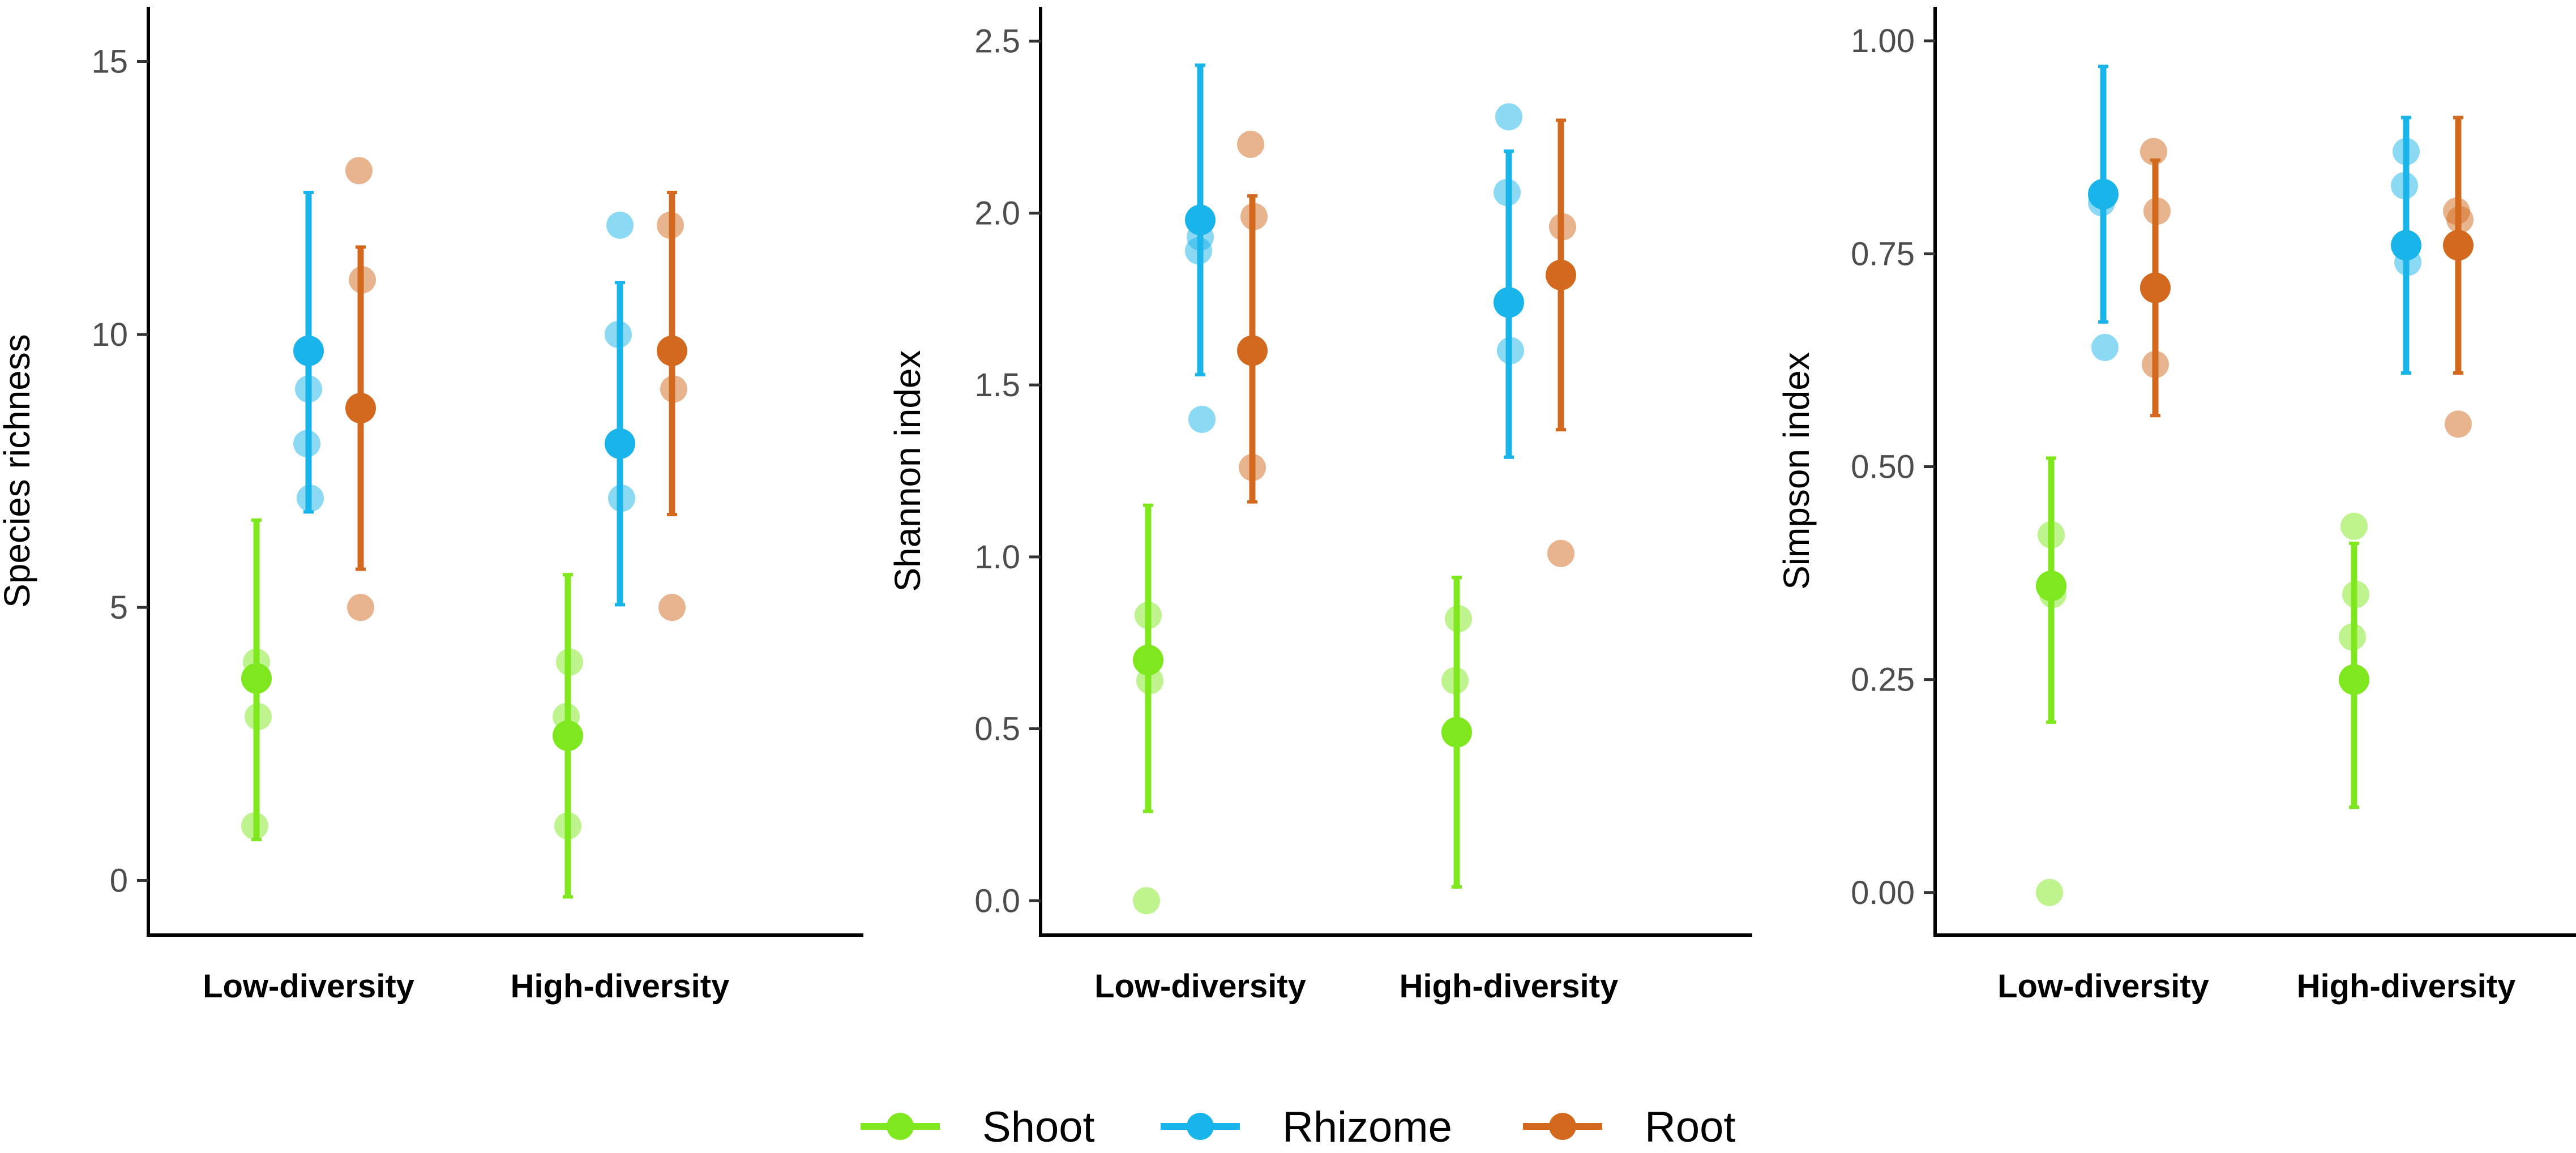 This screenshot has width=2576, height=1153. What do you see at coordinates (109, 61) in the screenshot?
I see `y-tick-label: 15` at bounding box center [109, 61].